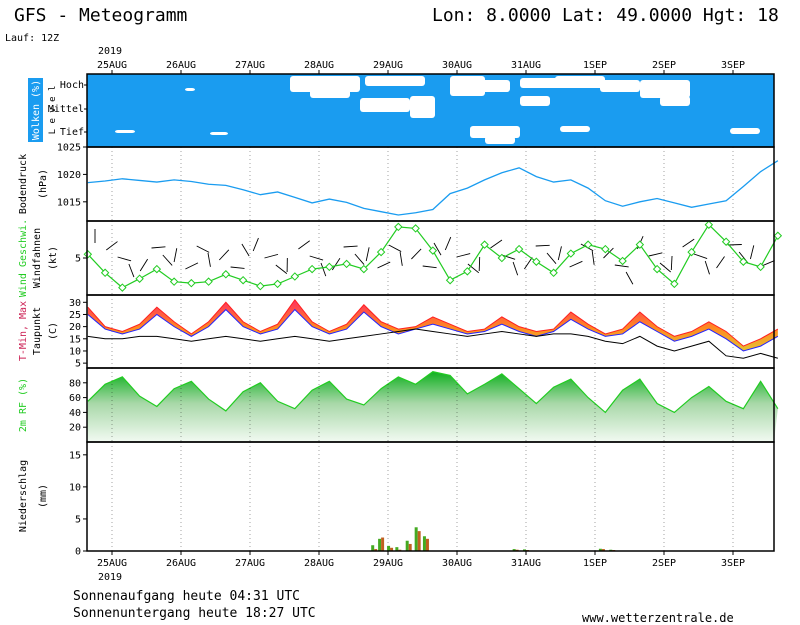  Describe the element at coordinates (595, 65) in the screenshot. I see `date-label-top: 1SEP` at that location.